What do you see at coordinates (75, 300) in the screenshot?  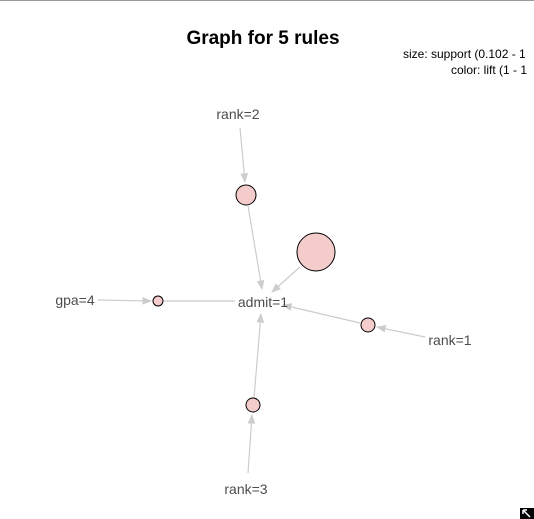 I see `item-label-gpa4: gpa=4` at bounding box center [75, 300].